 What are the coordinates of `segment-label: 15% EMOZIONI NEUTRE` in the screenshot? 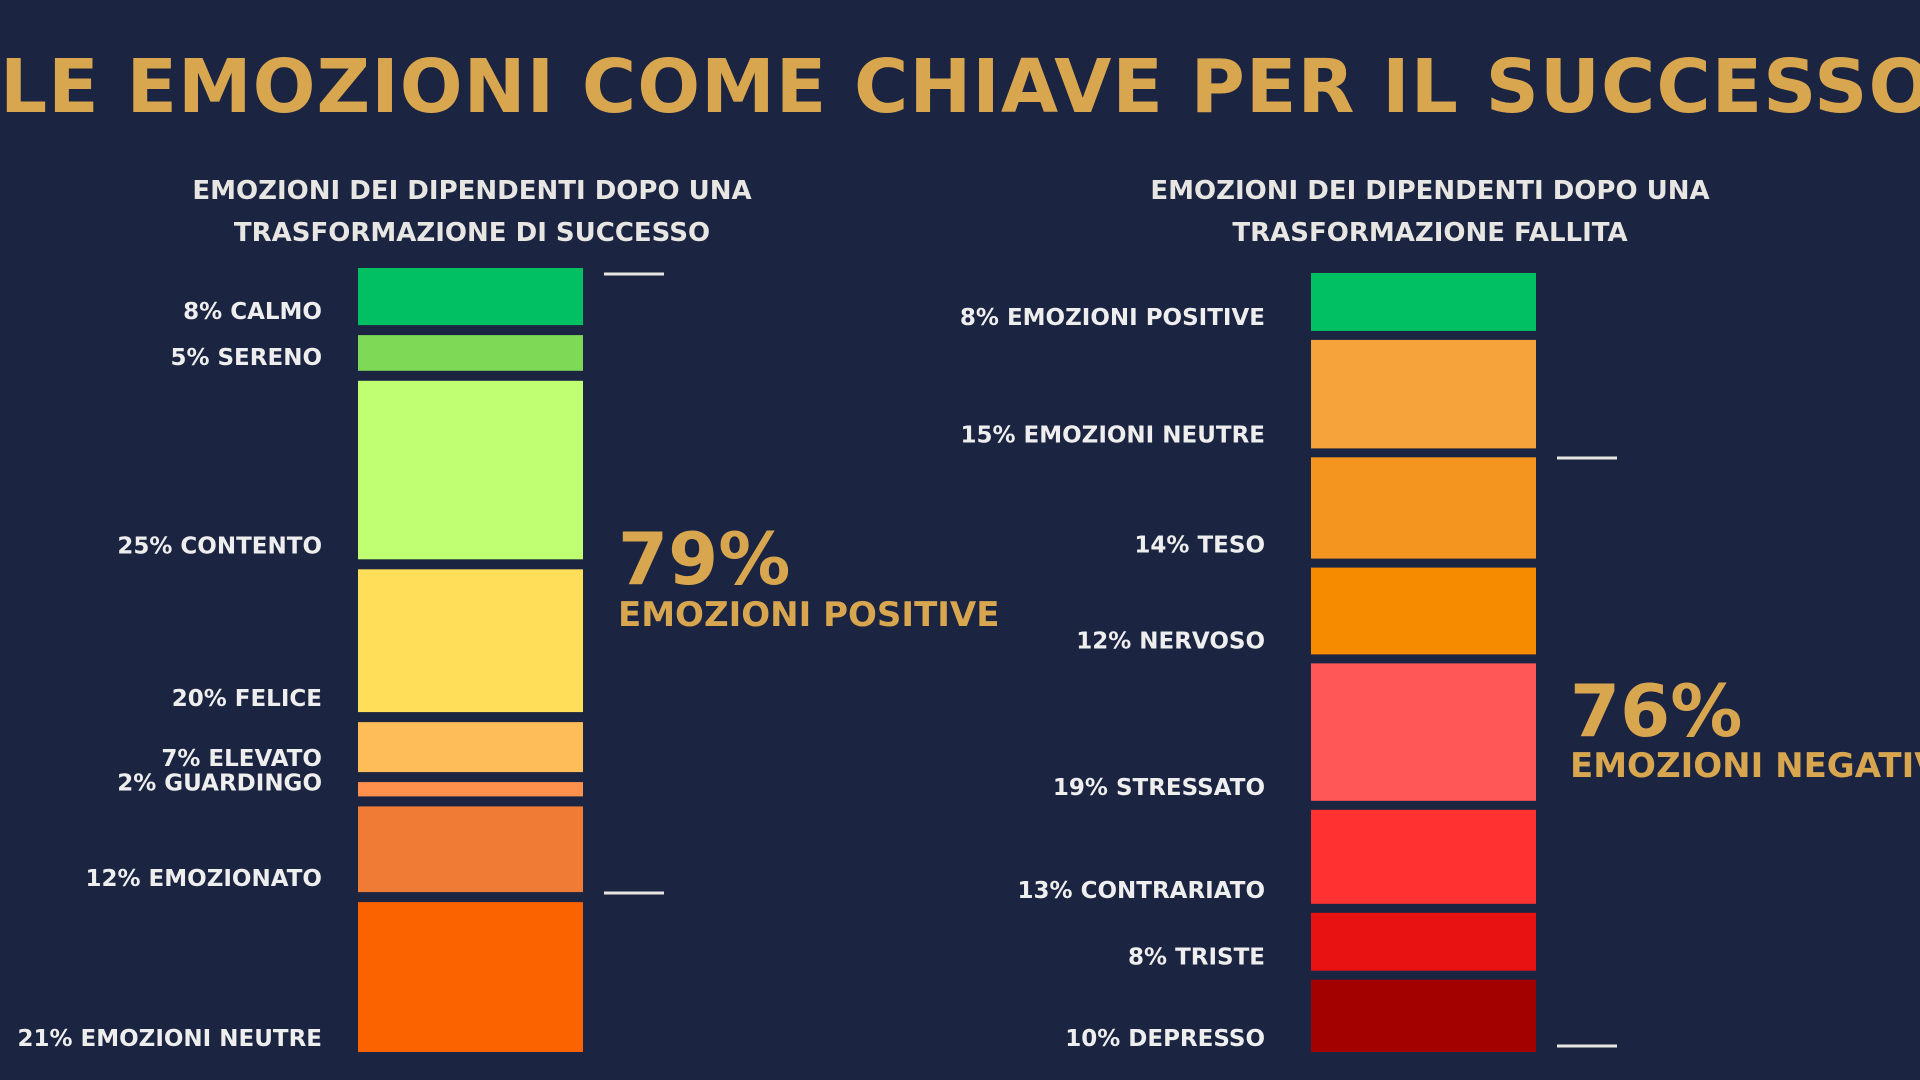 It's located at (1112, 435).